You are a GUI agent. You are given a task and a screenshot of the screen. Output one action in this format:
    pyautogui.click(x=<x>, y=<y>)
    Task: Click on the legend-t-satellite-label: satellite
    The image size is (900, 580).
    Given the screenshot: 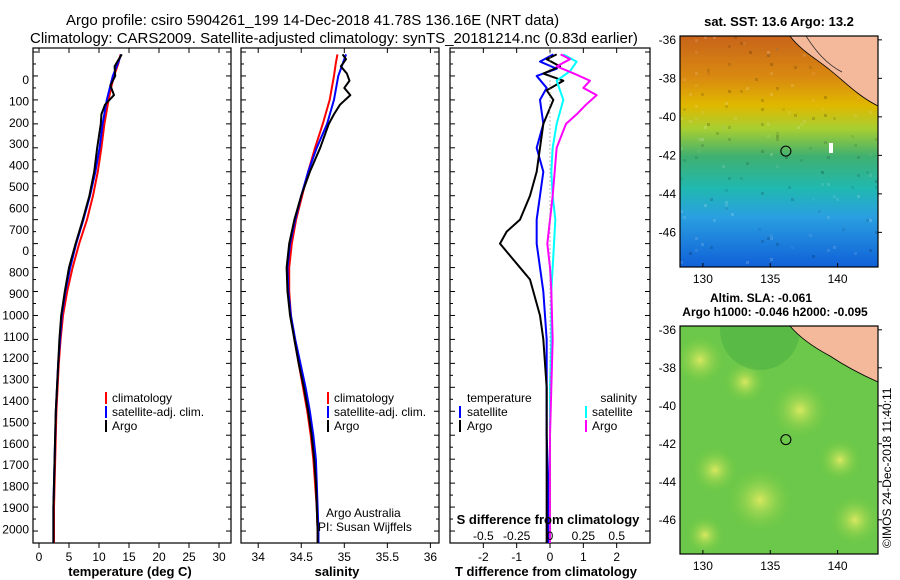 What is the action you would take?
    pyautogui.click(x=487, y=412)
    